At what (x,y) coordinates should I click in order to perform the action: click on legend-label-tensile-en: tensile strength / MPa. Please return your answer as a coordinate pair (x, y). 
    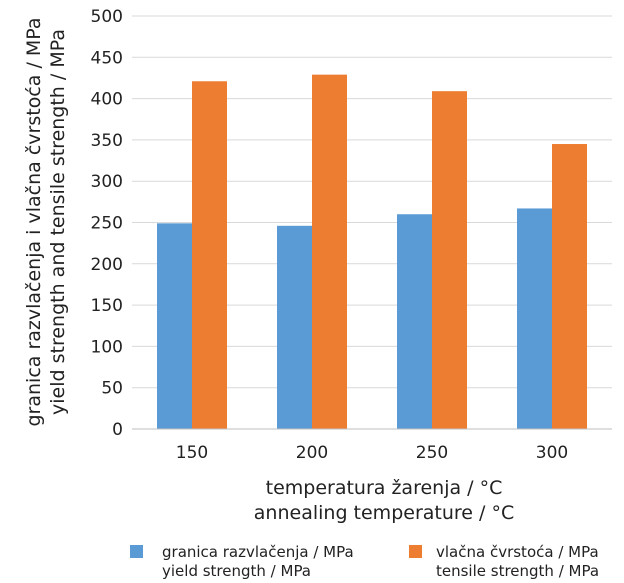
    Looking at the image, I should click on (517, 571).